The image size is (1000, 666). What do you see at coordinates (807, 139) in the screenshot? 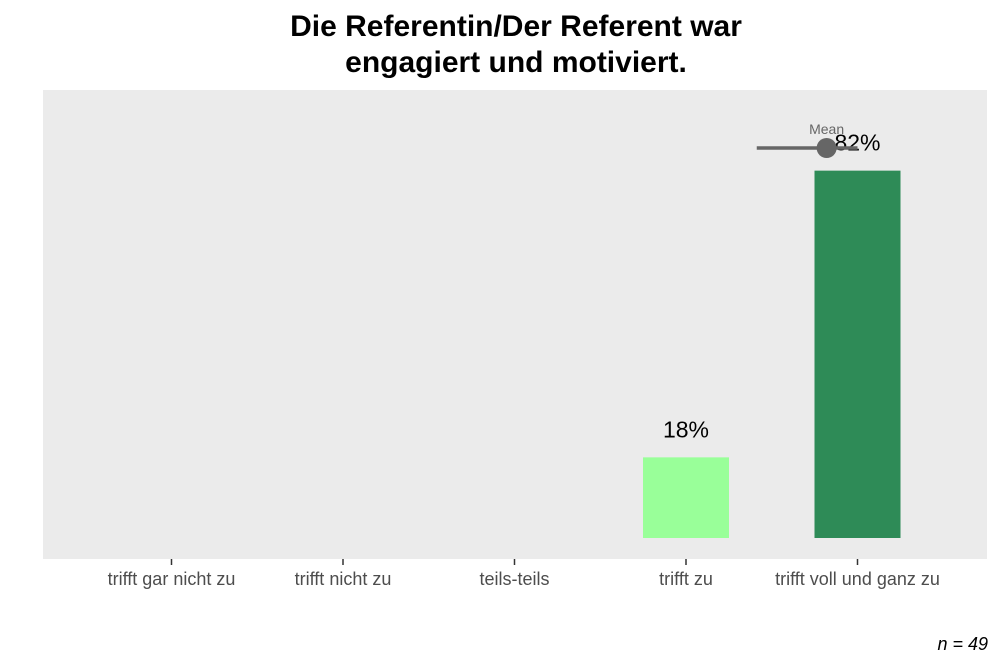
I see `mean-indicator: Mean` at bounding box center [807, 139].